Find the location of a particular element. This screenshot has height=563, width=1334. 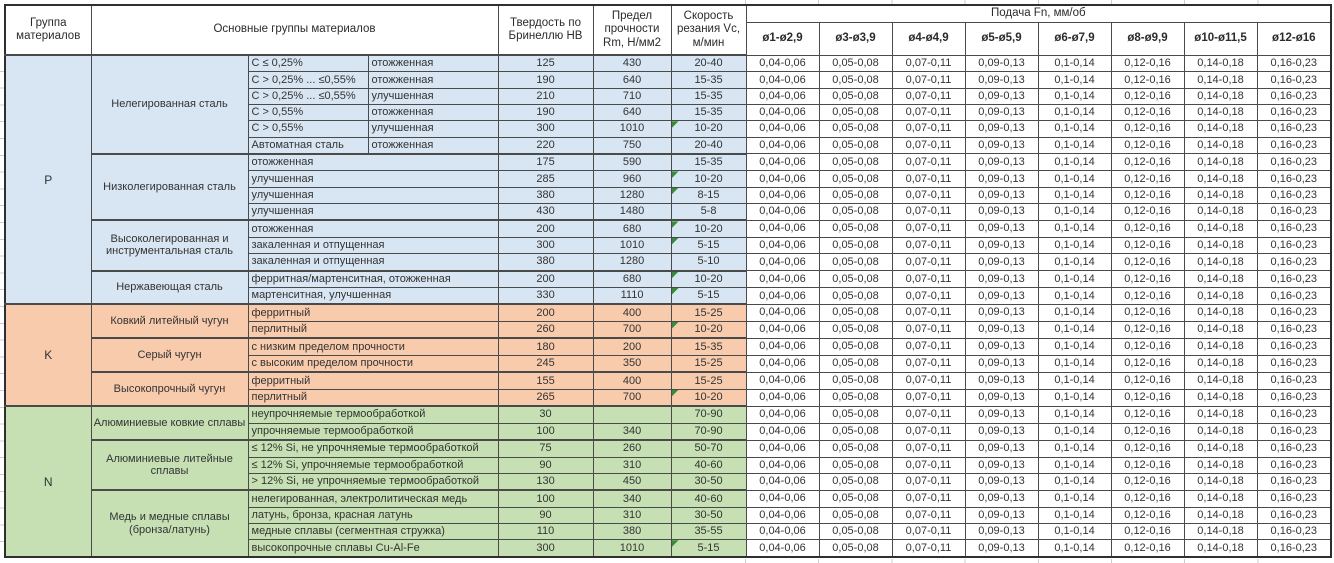

hardness-cell: 30 is located at coordinates (545, 414).